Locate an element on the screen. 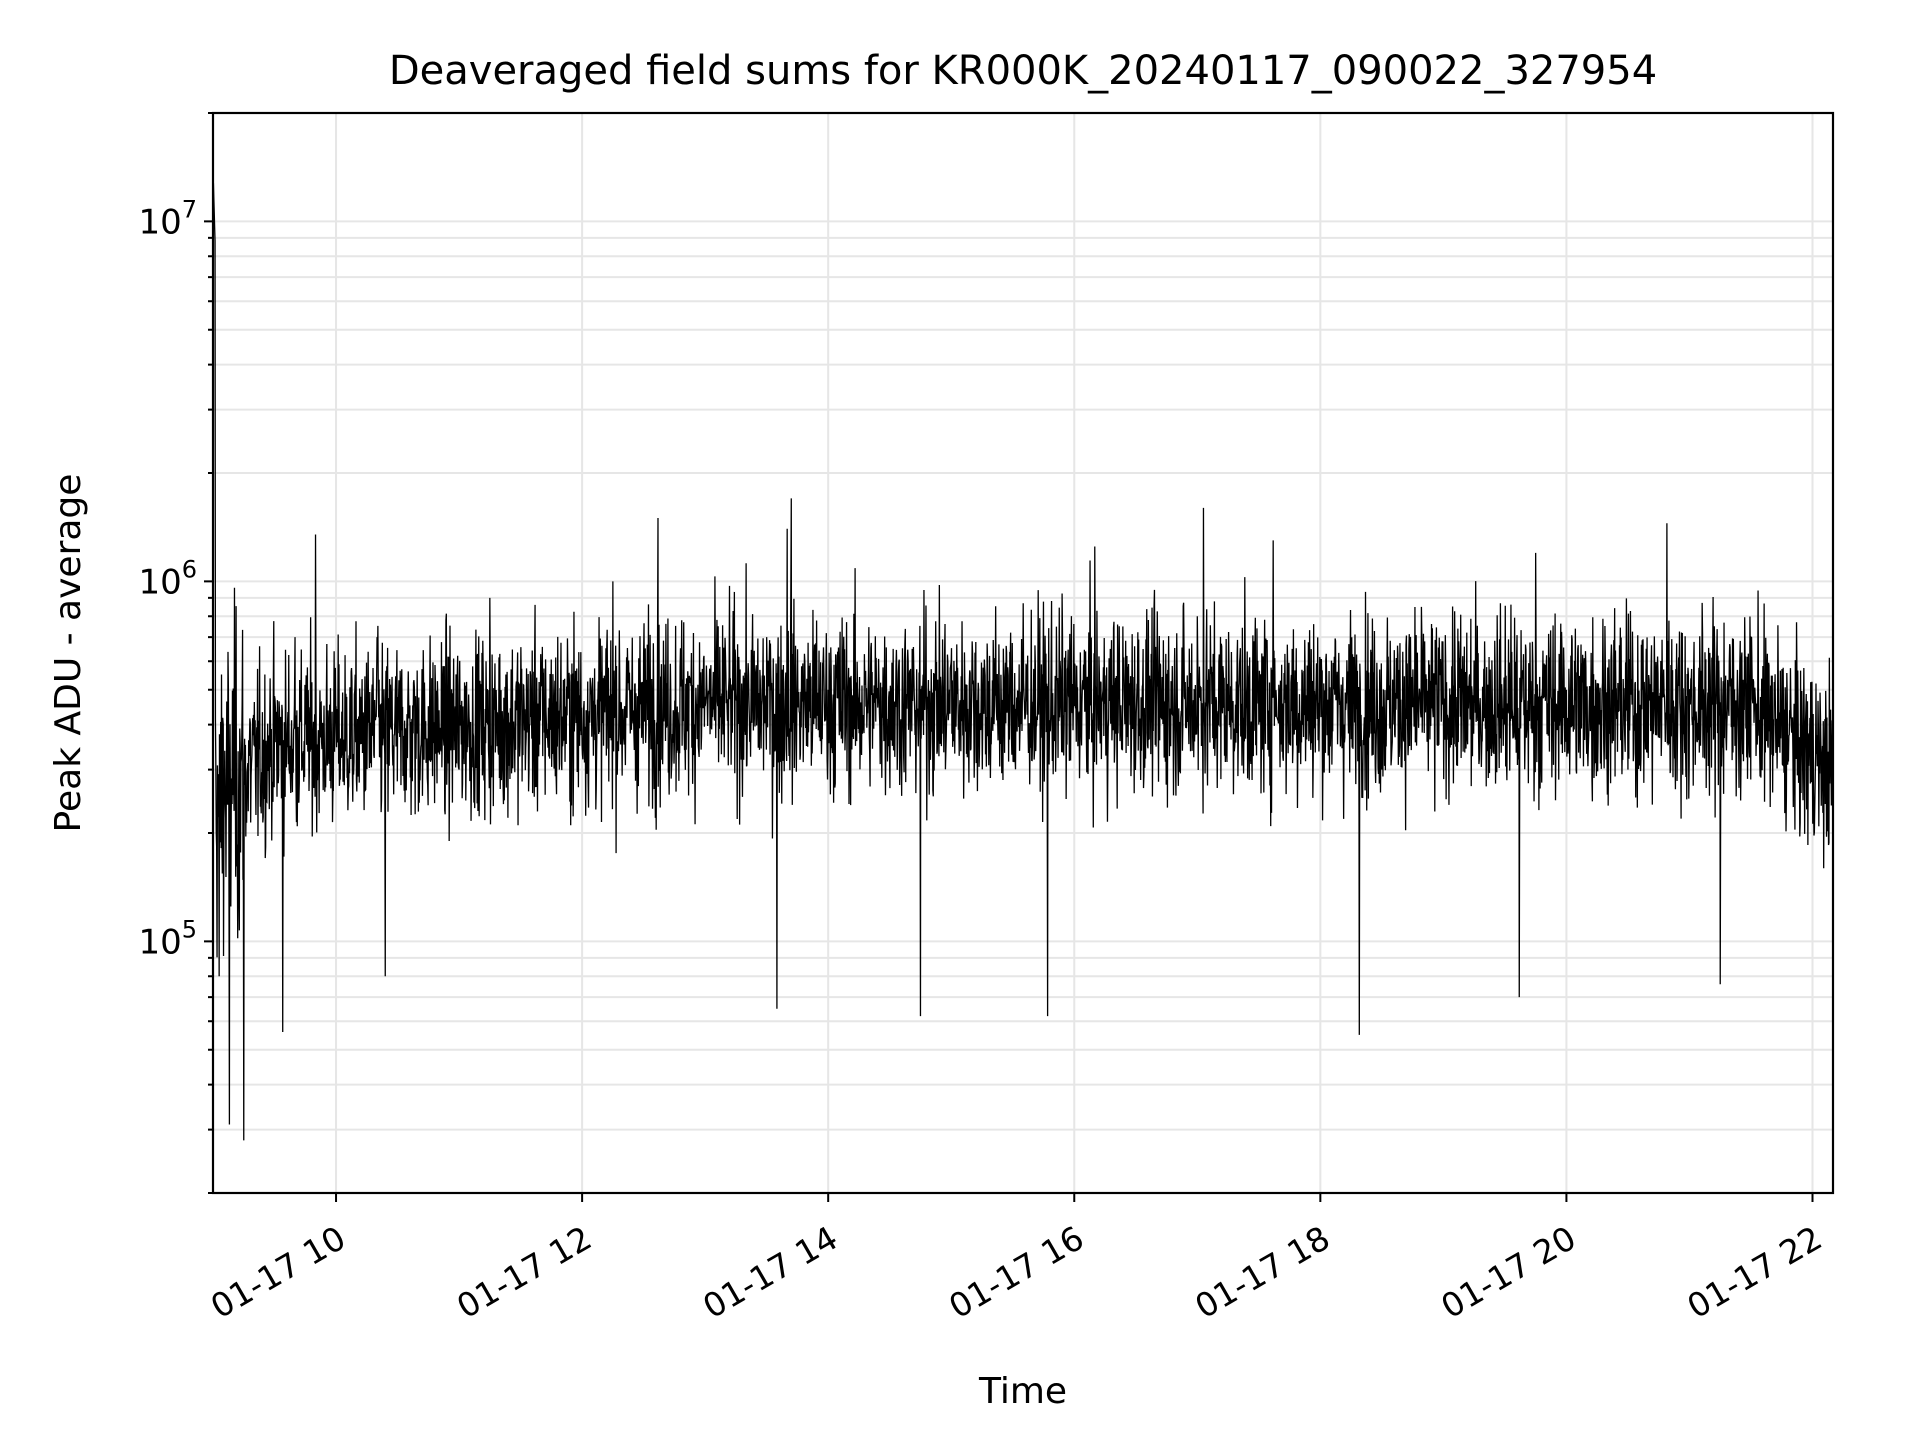  y-axis-label: Peak ADU - average is located at coordinates (68, 653).